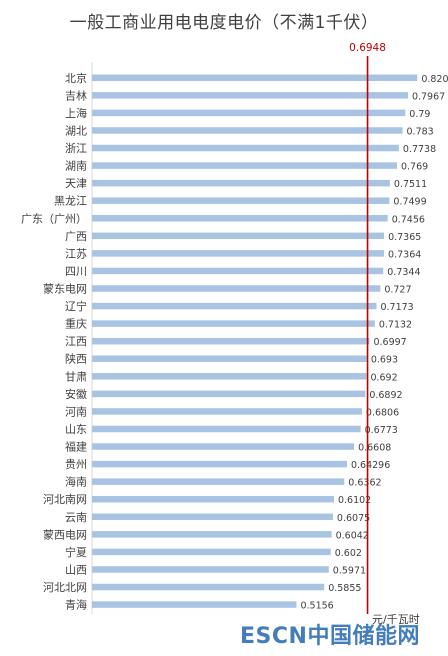  What do you see at coordinates (76, 130) in the screenshot?
I see `category-label: 湖北` at bounding box center [76, 130].